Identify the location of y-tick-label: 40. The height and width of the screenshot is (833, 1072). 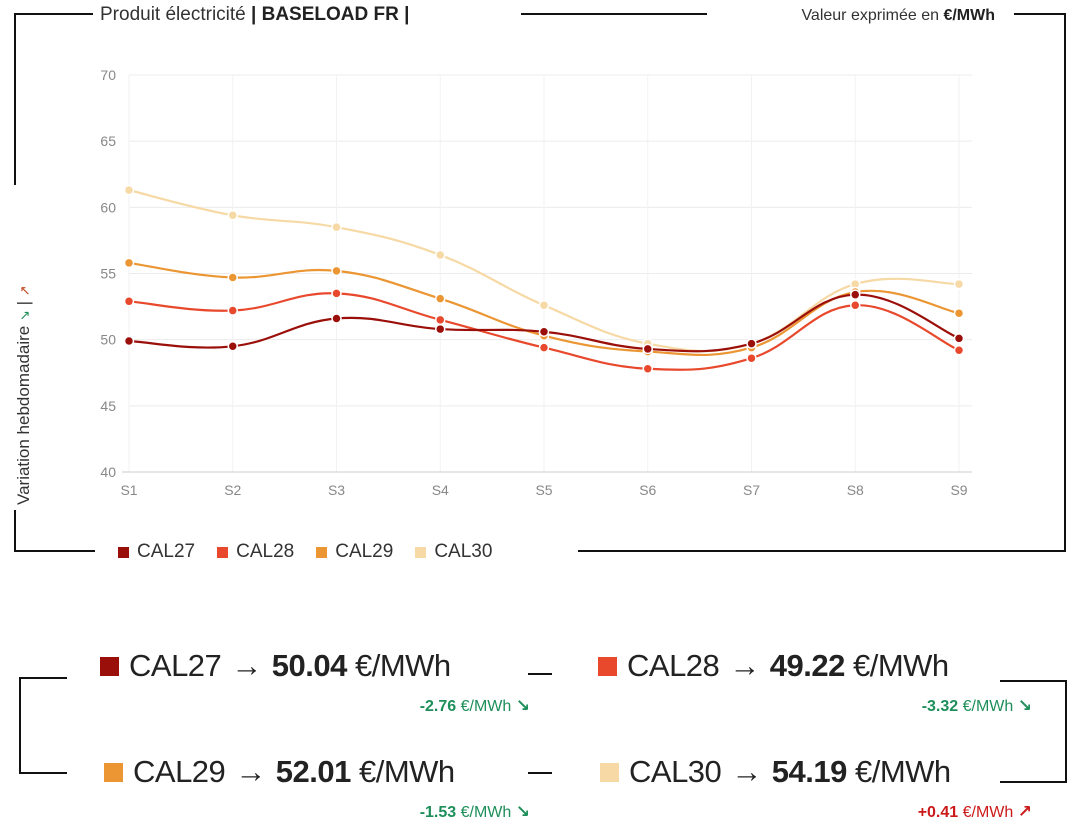
(108, 472).